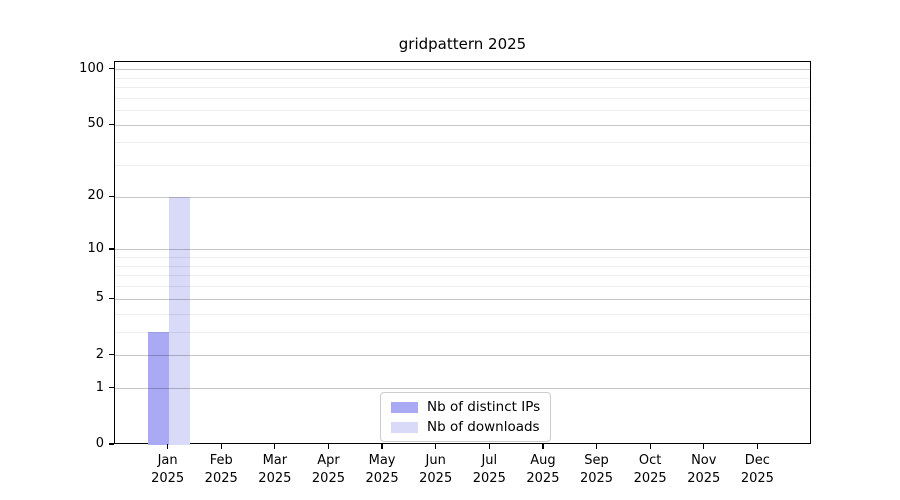 The height and width of the screenshot is (500, 900). What do you see at coordinates (99, 443) in the screenshot?
I see `y-tick-label: 0` at bounding box center [99, 443].